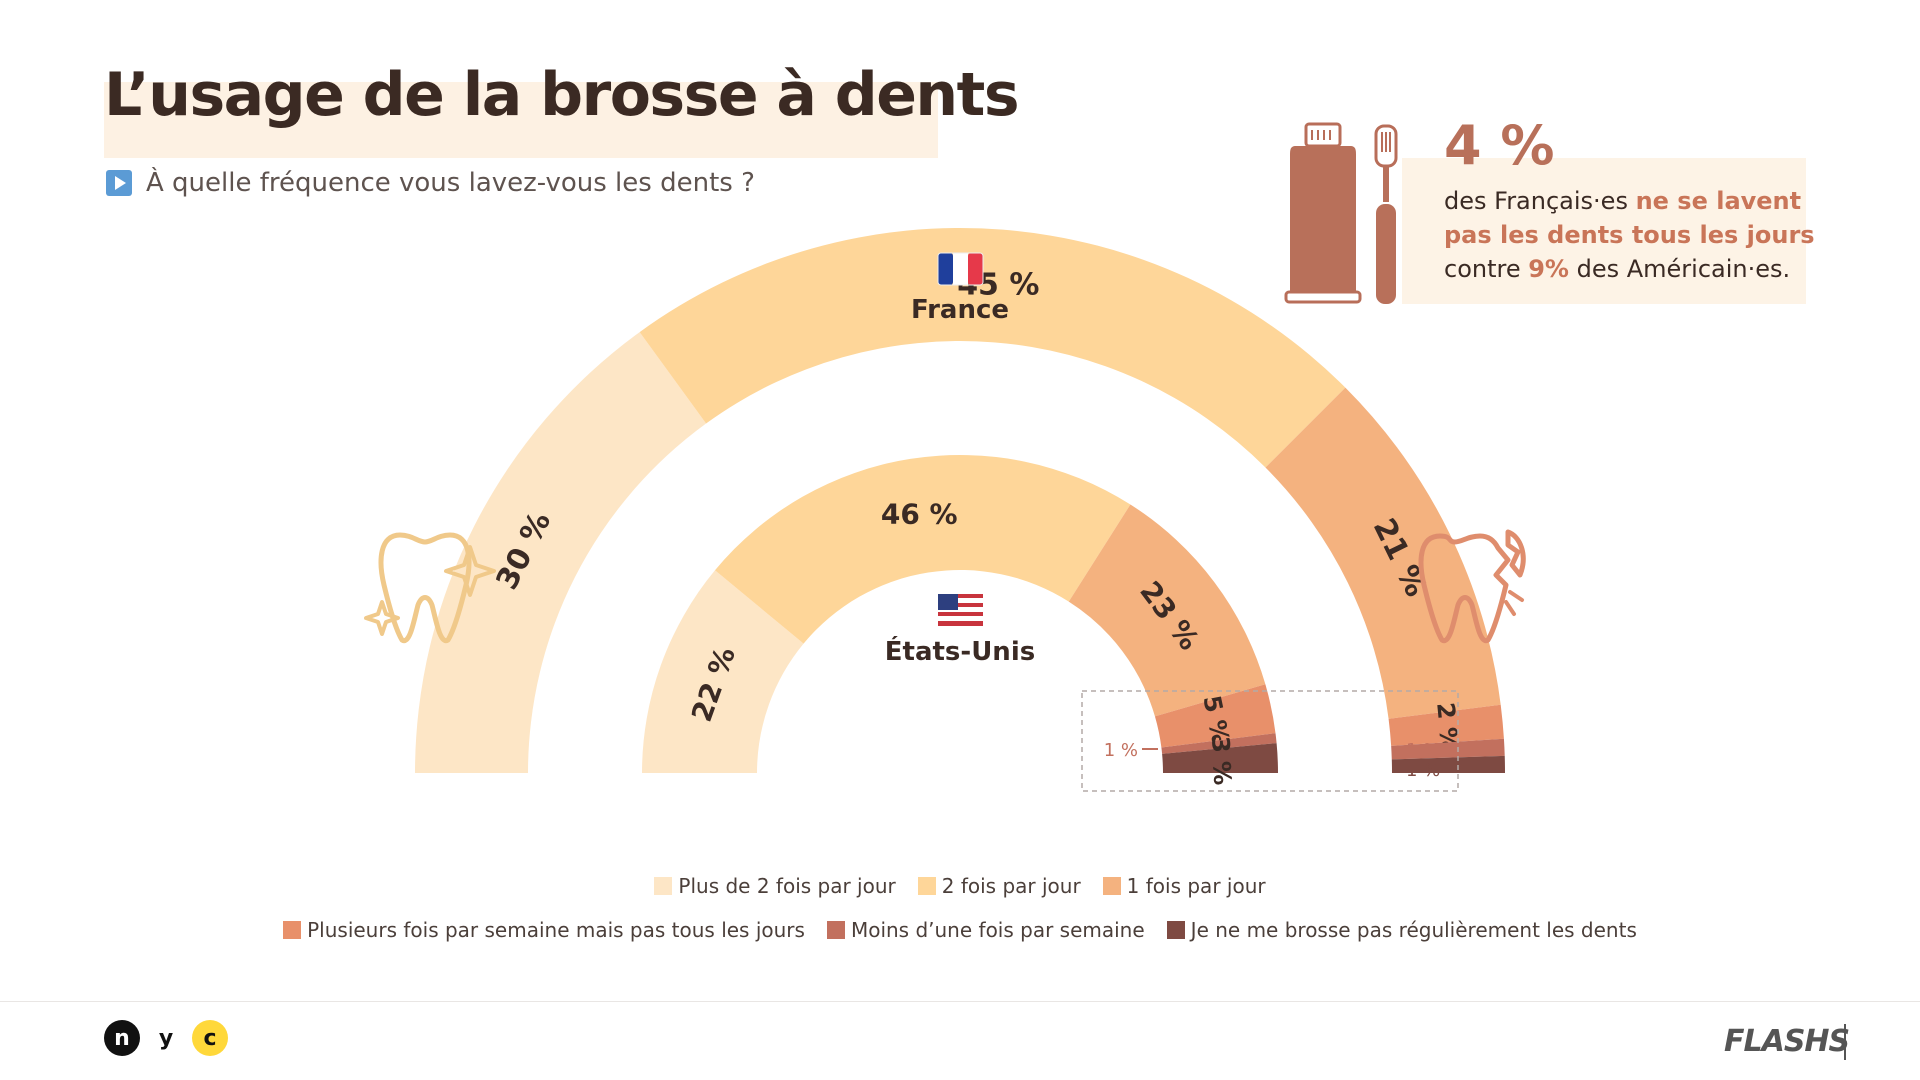 This screenshot has width=1920, height=1080. I want to click on legend-label: Moins d’une fois par semaine, so click(997, 930).